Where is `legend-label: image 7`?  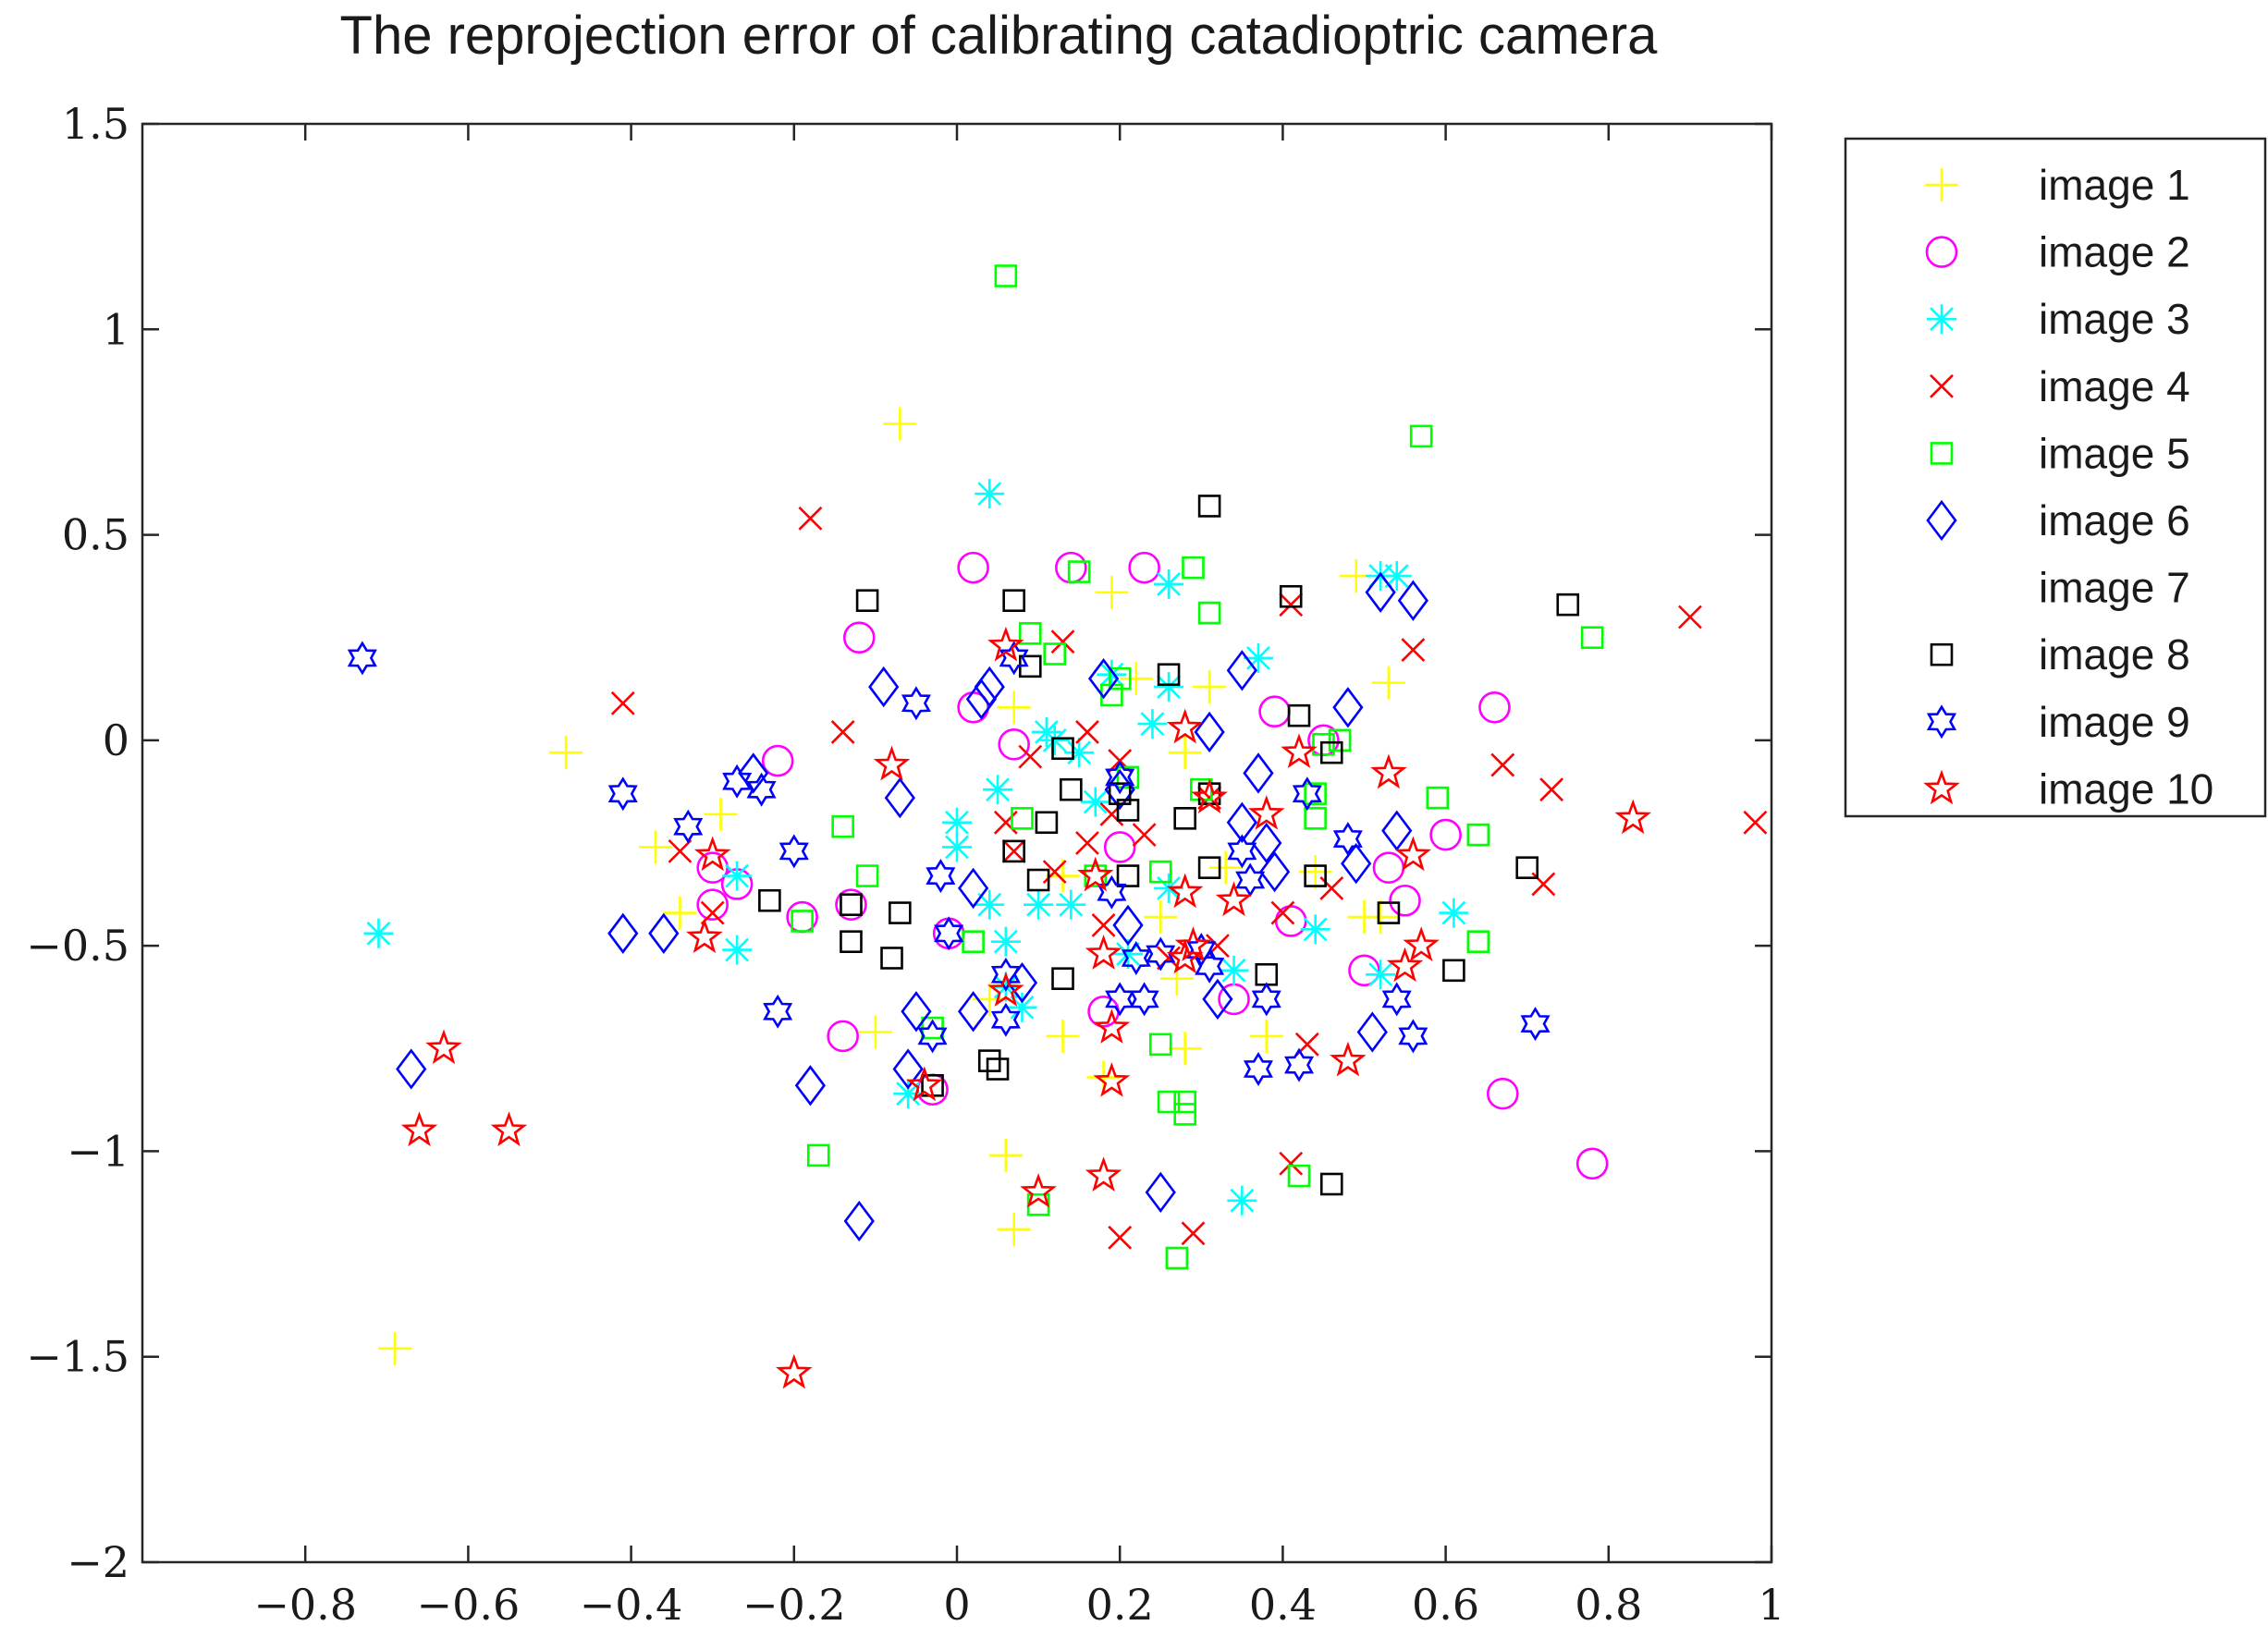 legend-label: image 7 is located at coordinates (2114, 588).